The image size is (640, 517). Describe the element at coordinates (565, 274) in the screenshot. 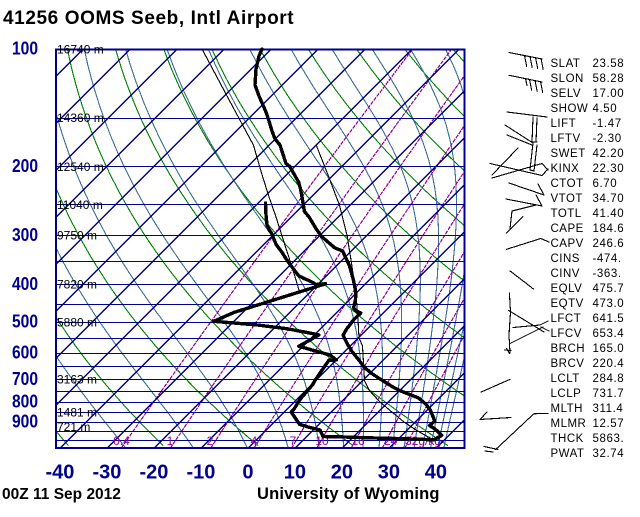

I see `svg-text: CINV` at that location.